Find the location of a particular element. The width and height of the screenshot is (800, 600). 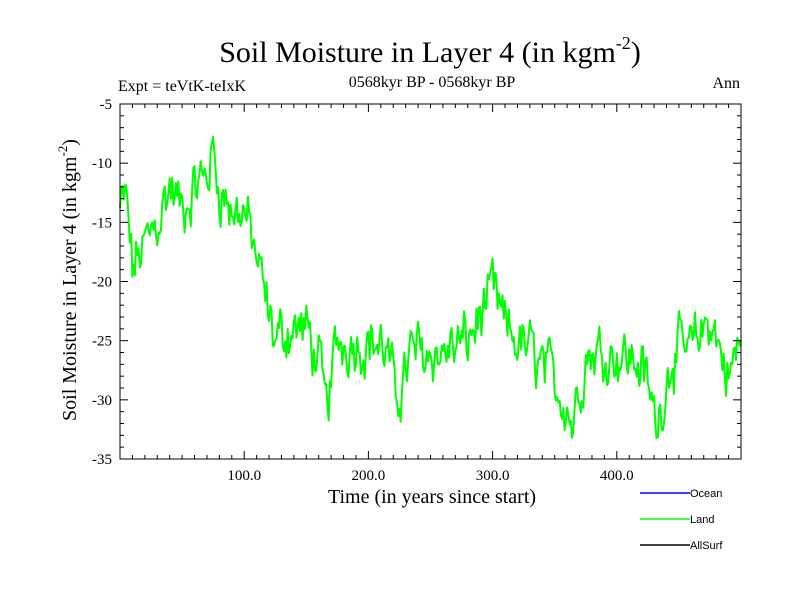

experiment-label: Expt = teVtK-teIxK is located at coordinates (182, 86).